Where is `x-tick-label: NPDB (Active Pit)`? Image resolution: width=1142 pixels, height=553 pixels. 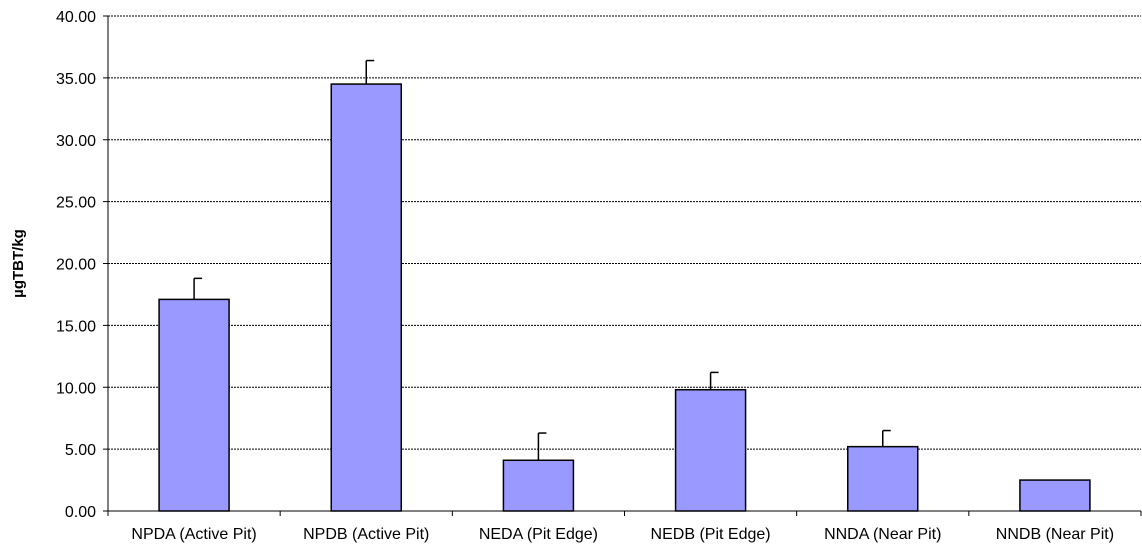
x-tick-label: NPDB (Active Pit) is located at coordinates (366, 534).